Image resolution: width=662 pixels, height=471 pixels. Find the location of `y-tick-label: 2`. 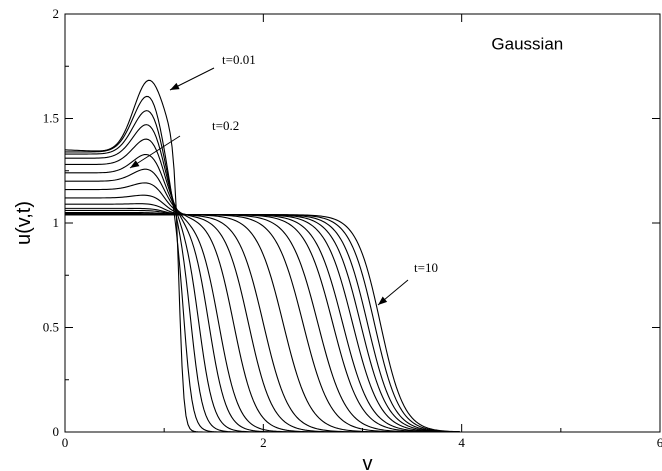

y-tick-label: 2 is located at coordinates (56, 13).